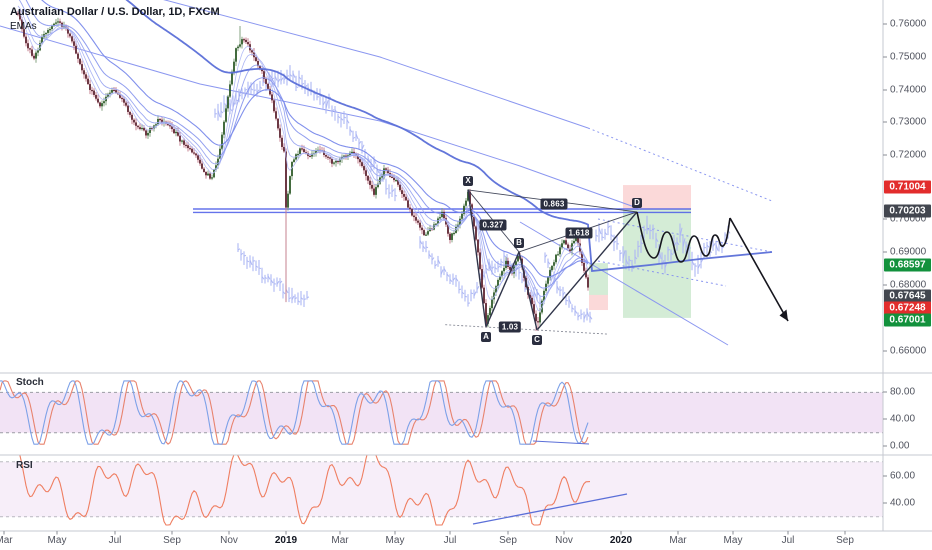 The image size is (932, 550). I want to click on stoch-k-line, so click(294, 412).